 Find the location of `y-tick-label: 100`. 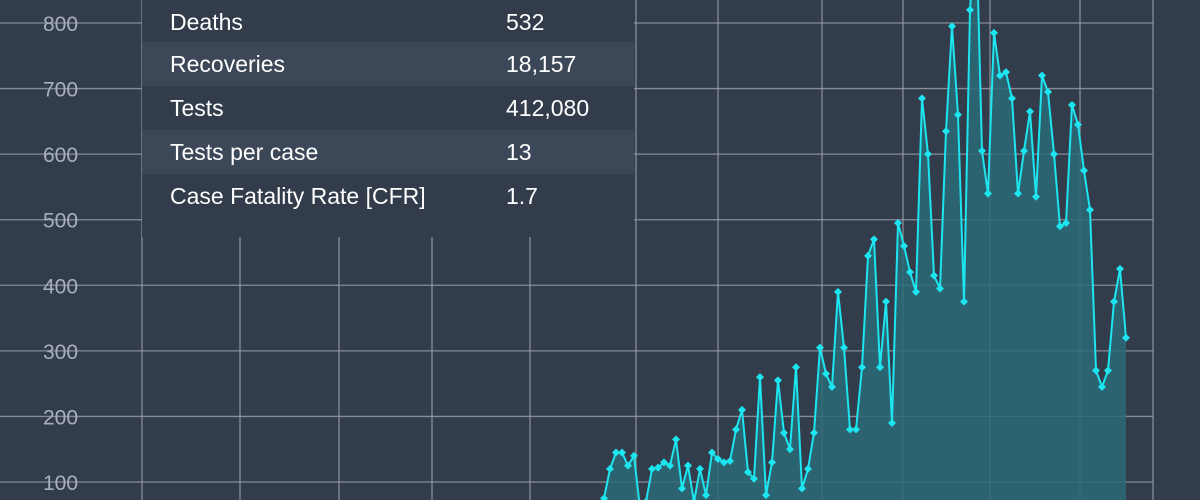

y-tick-label: 100 is located at coordinates (60, 483).